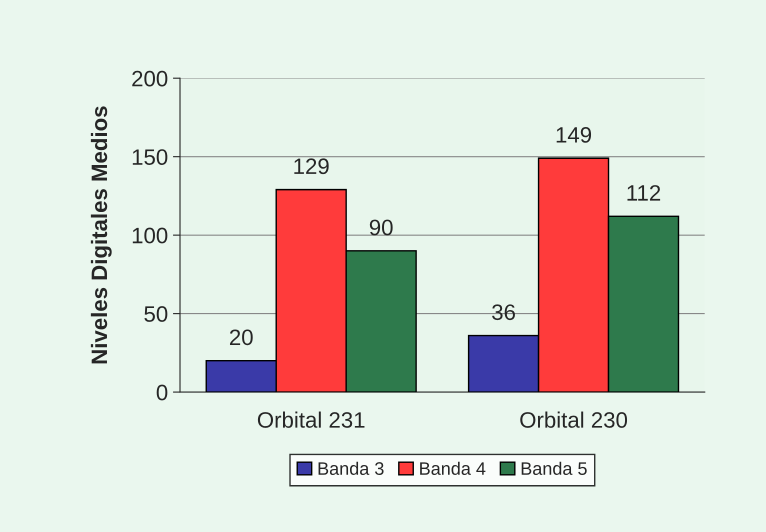 The height and width of the screenshot is (532, 766). Describe the element at coordinates (574, 420) in the screenshot. I see `x-tick-label: Orbital 230` at that location.